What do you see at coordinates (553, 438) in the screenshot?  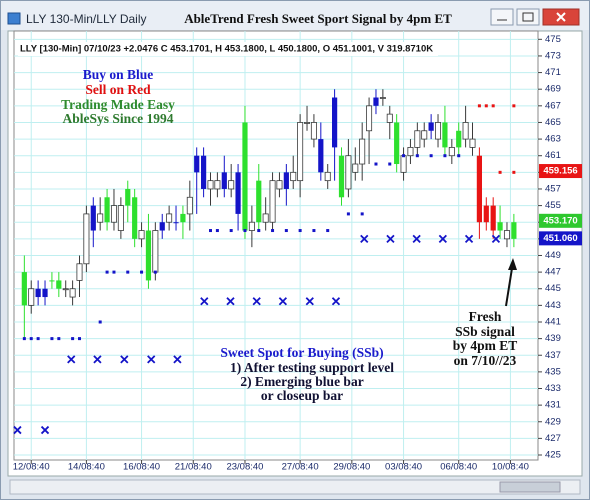 I see `y-tick-label: 427` at bounding box center [553, 438].